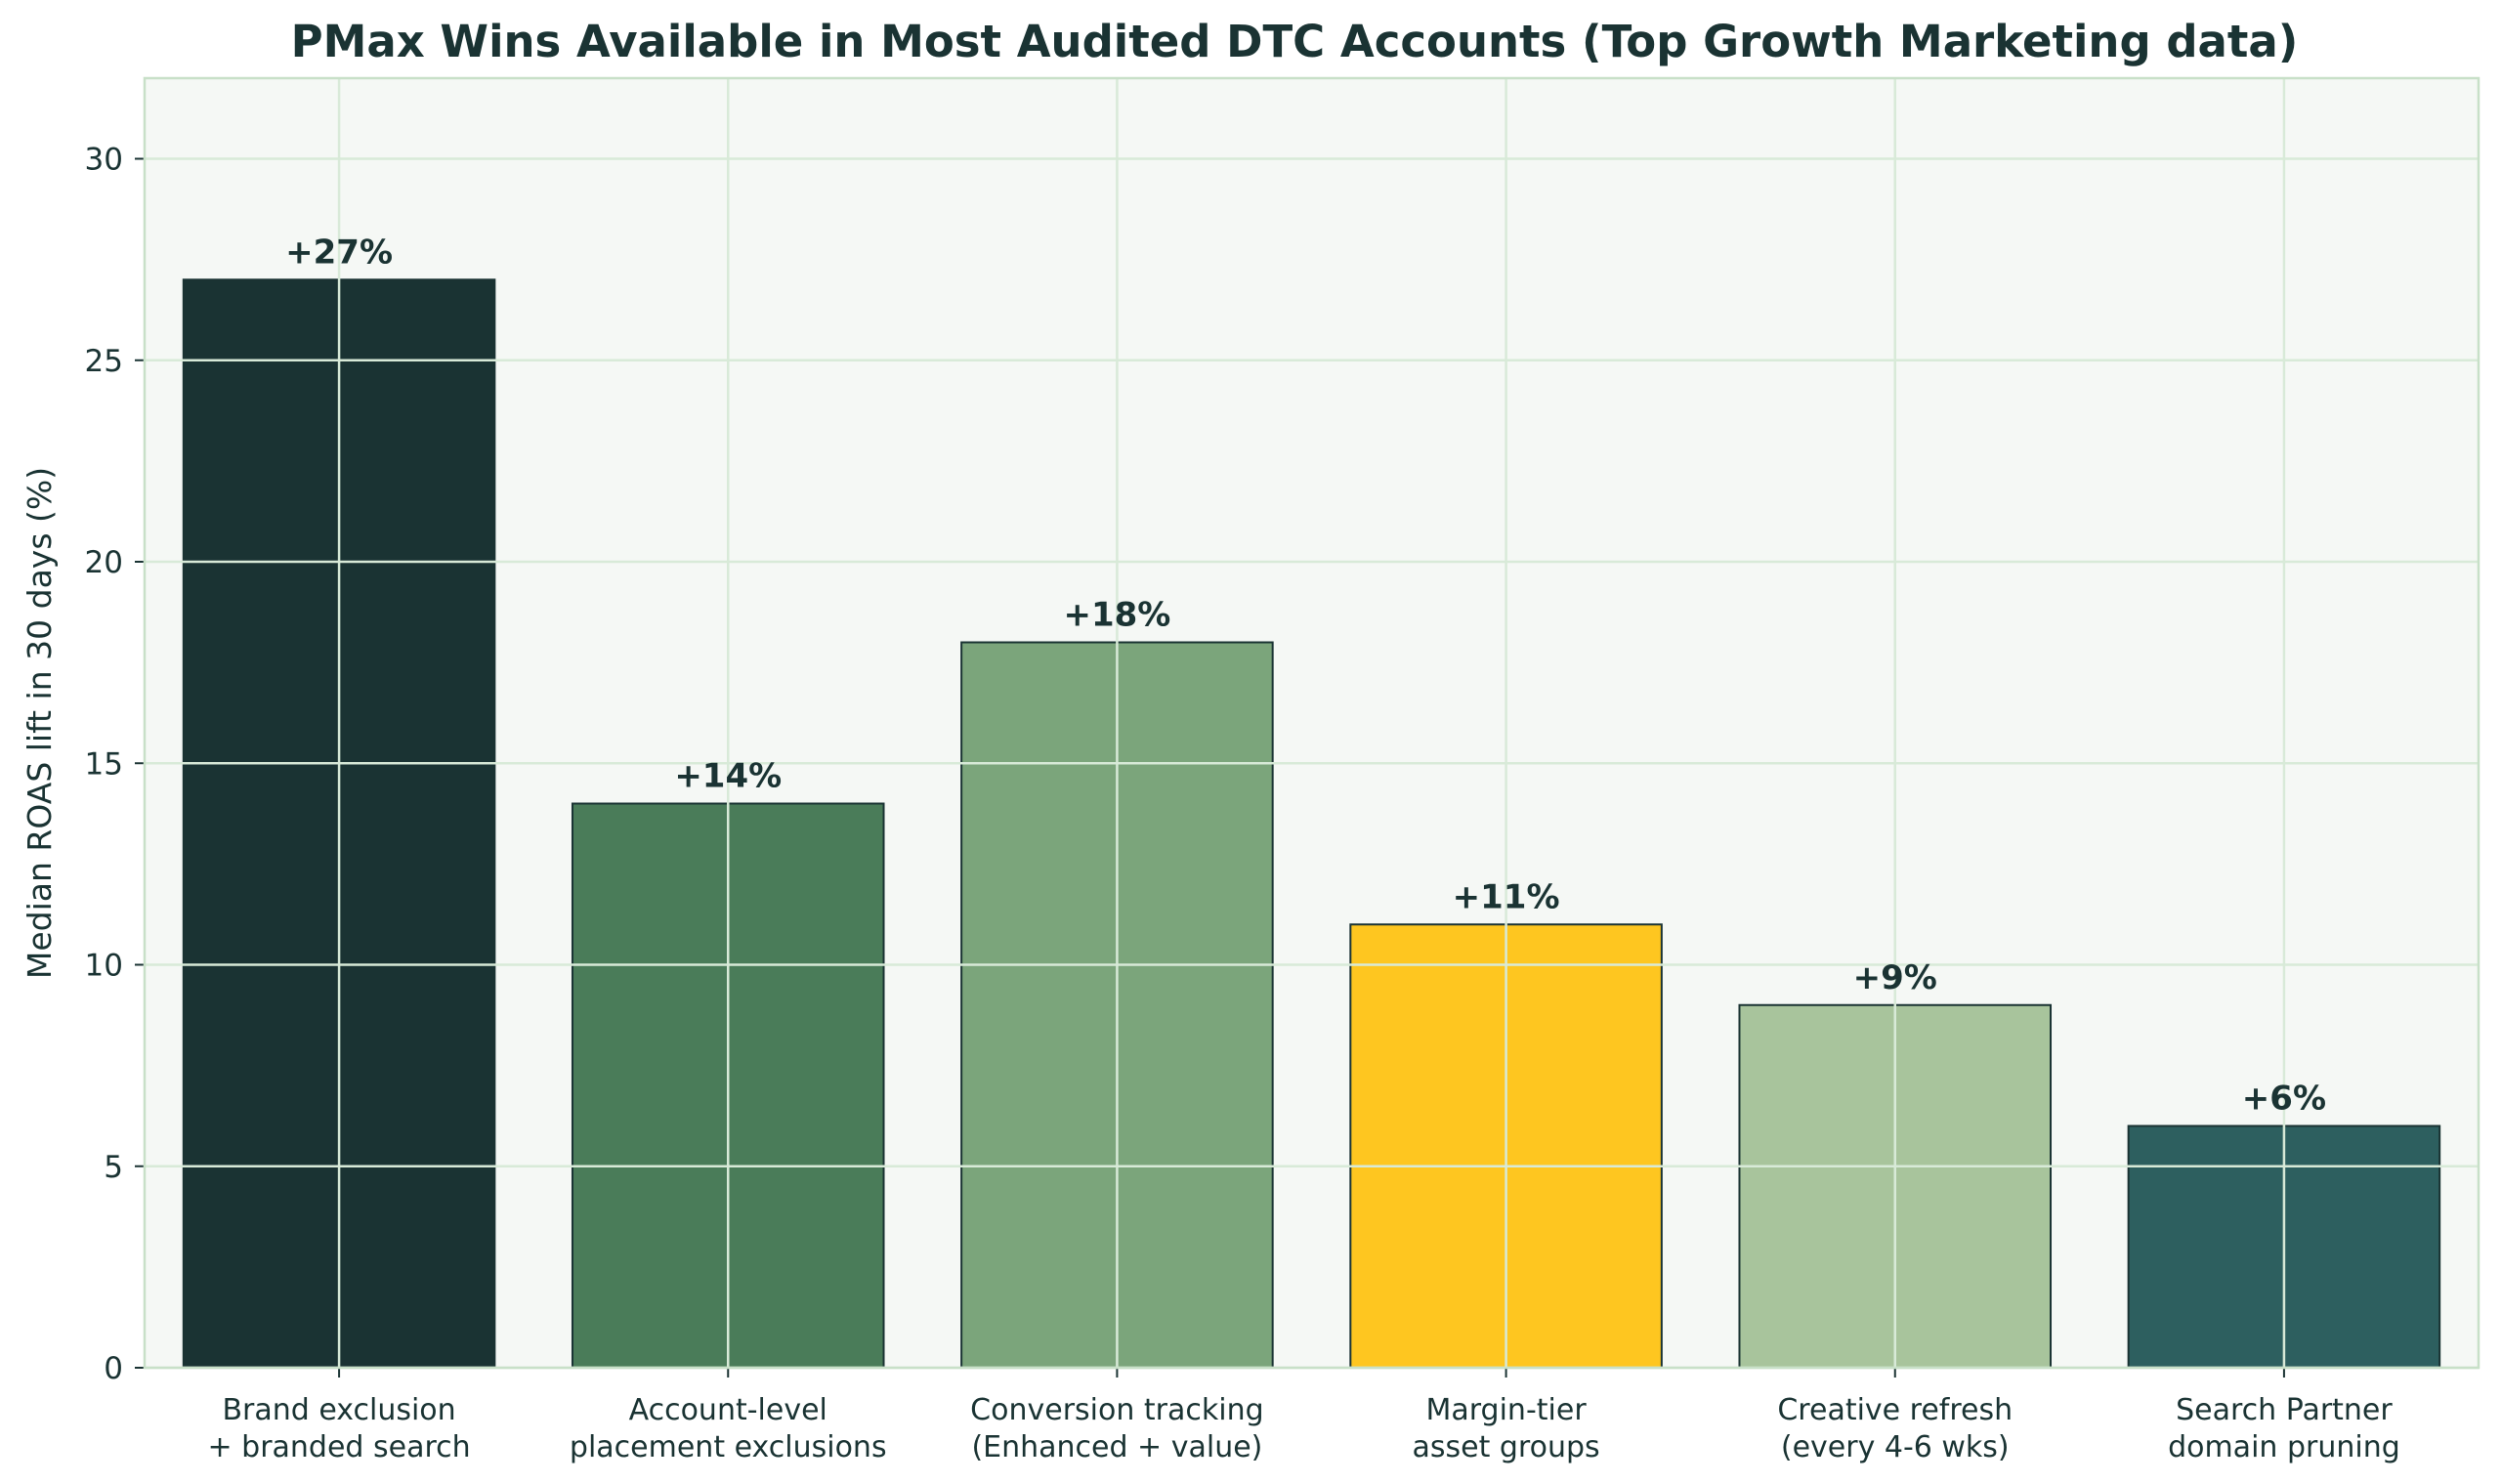  I want to click on y-tick-label: 15, so click(104, 764).